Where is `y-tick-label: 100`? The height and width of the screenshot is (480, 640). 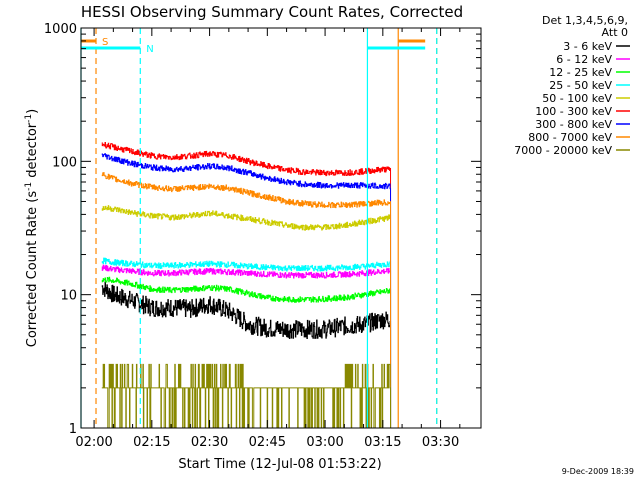 y-tick-label: 100 is located at coordinates (64, 162).